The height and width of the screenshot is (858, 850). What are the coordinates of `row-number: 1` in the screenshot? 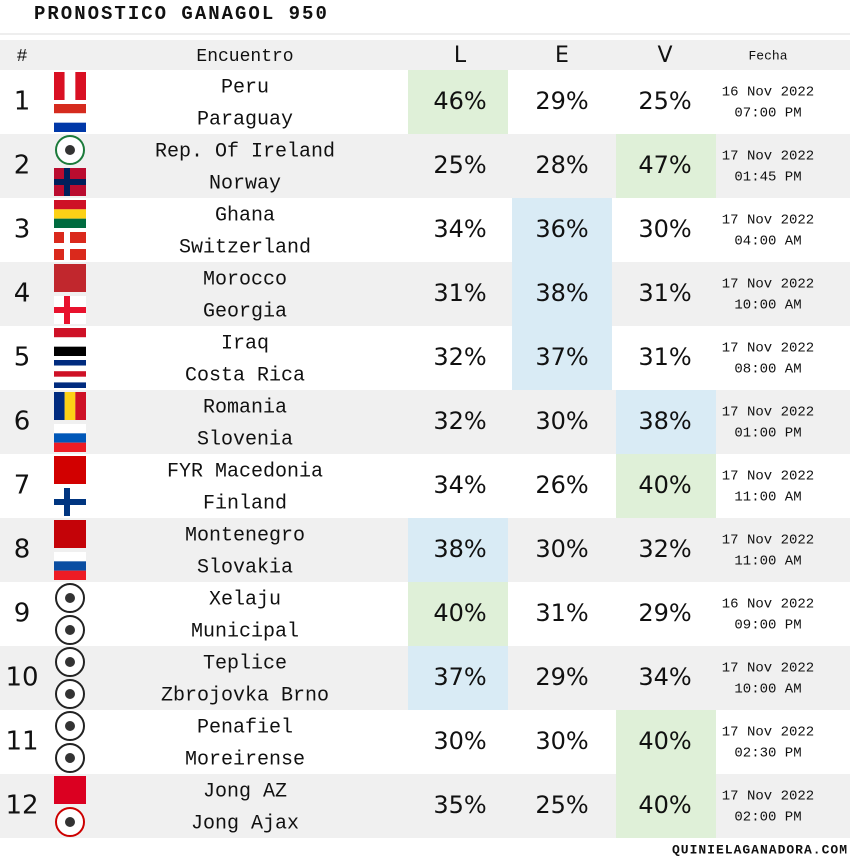 It's located at (22, 102).